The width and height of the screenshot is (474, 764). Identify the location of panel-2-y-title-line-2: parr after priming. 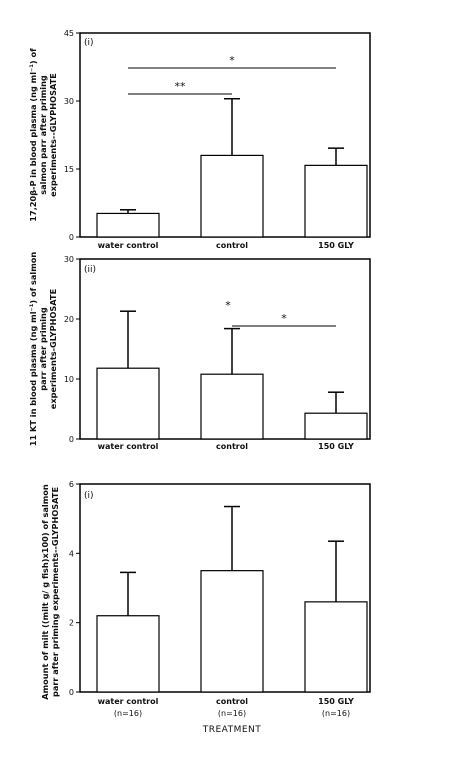
(43, 349).